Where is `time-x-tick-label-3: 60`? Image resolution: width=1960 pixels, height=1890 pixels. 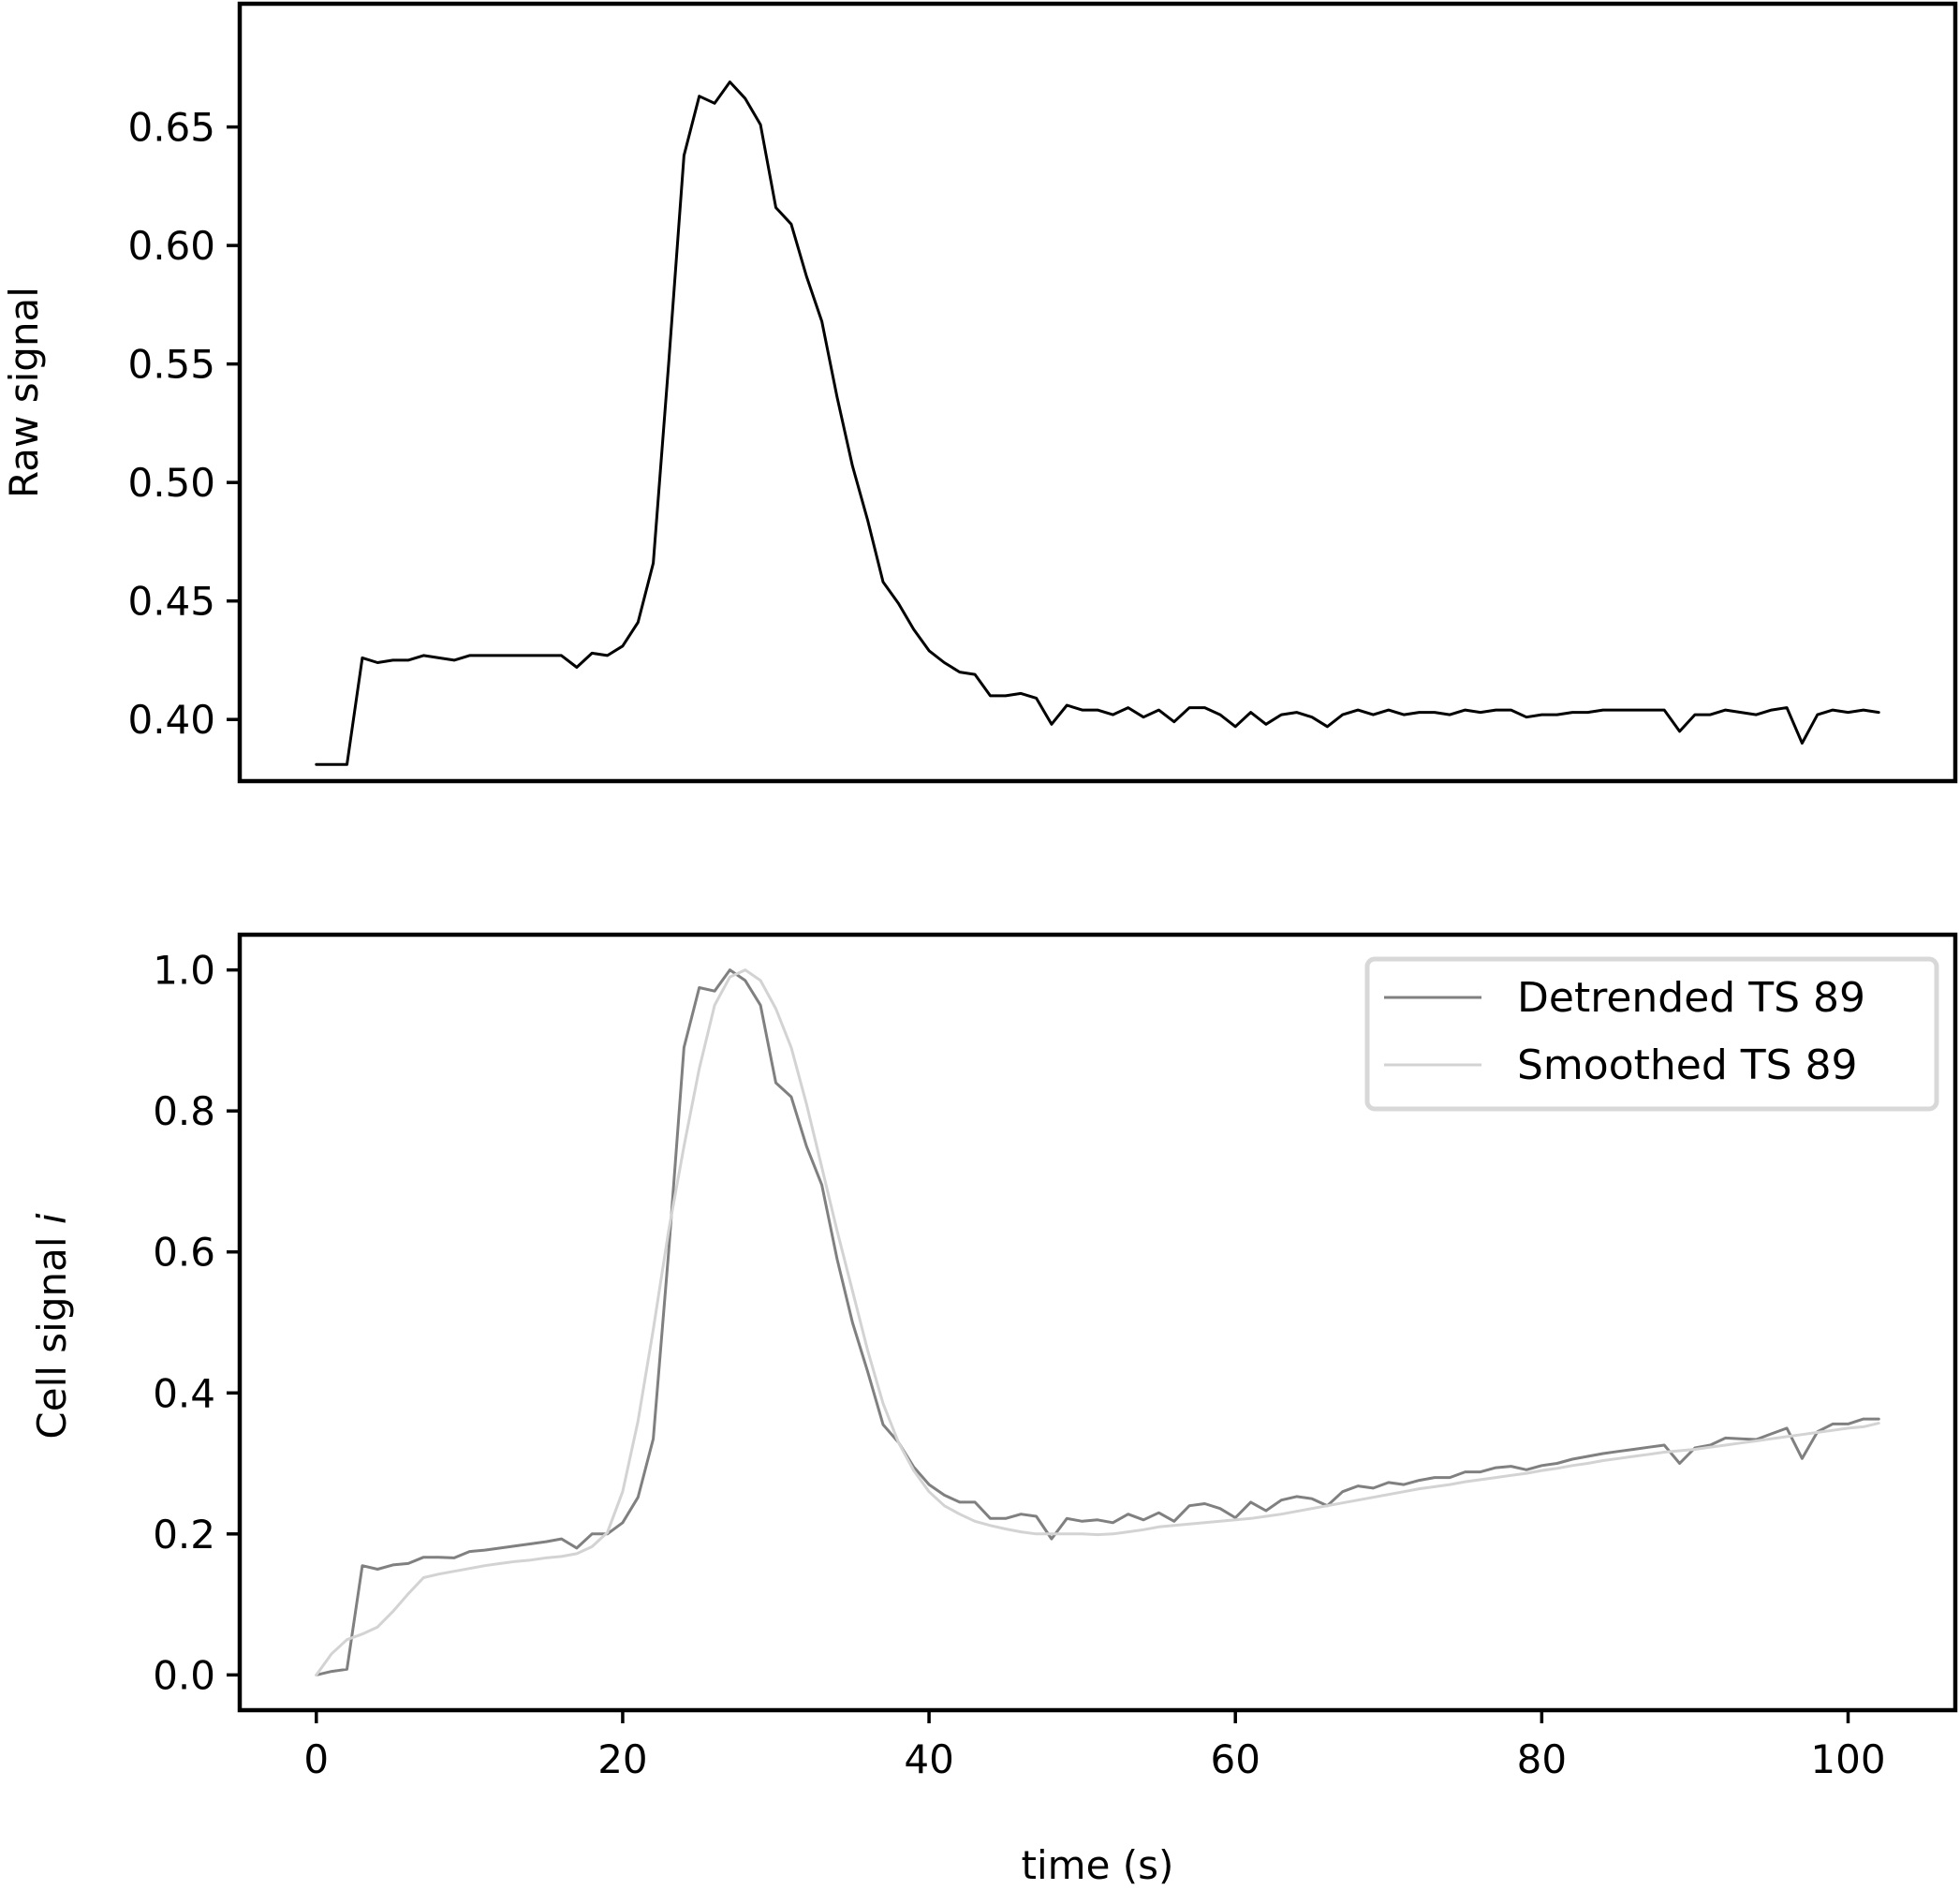 time-x-tick-label-3: 60 is located at coordinates (1235, 1759).